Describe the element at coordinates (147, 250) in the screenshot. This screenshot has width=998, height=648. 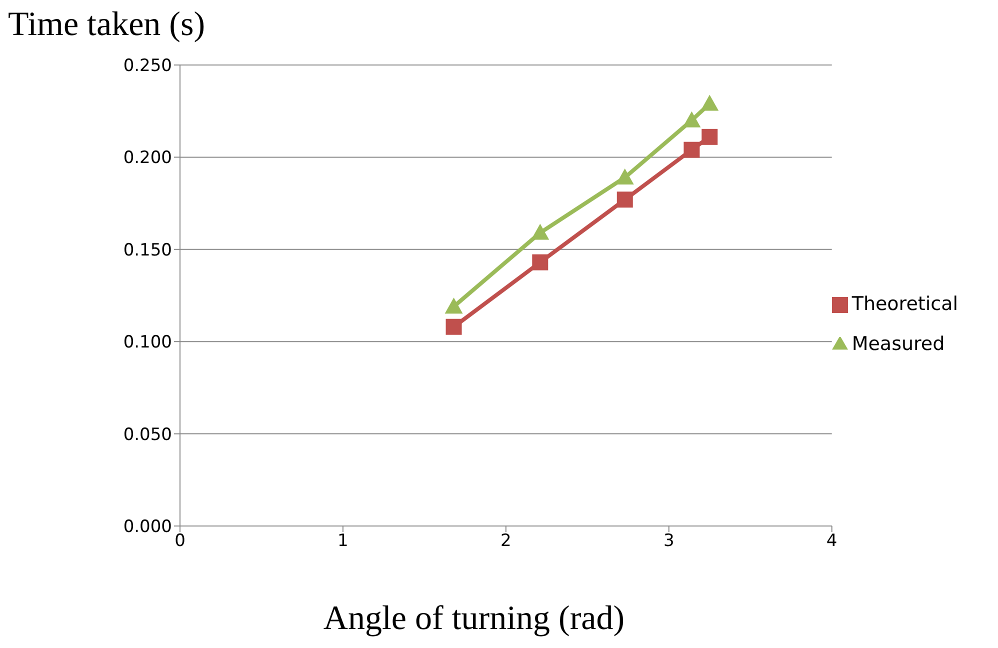
I see `y-tick-label: 0.150` at that location.